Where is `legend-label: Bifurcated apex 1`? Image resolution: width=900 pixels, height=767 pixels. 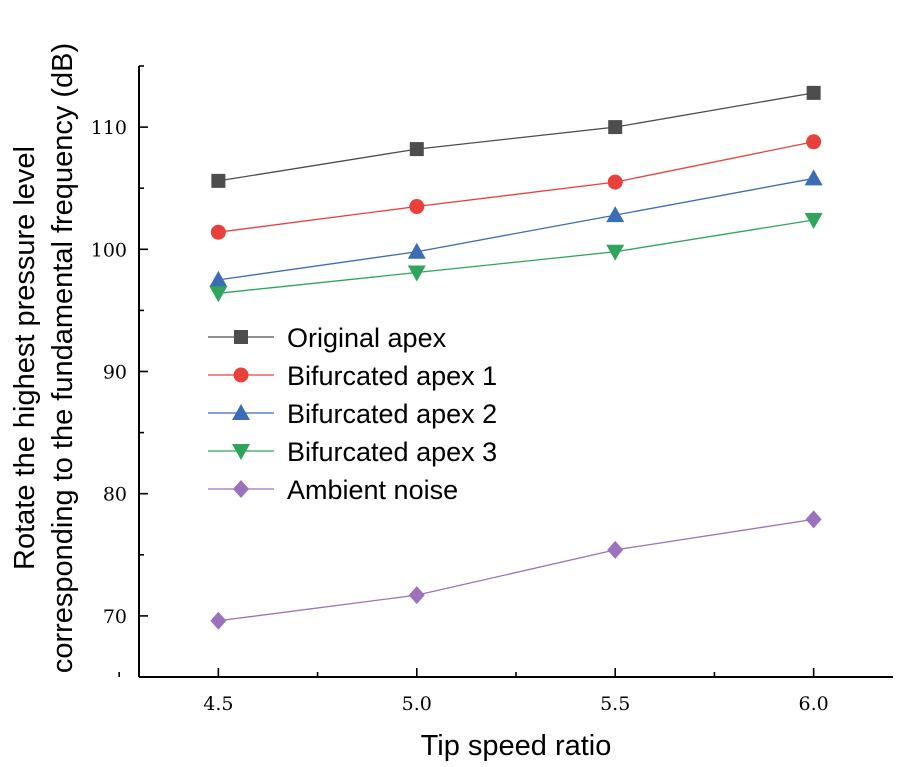 legend-label: Bifurcated apex 1 is located at coordinates (392, 376).